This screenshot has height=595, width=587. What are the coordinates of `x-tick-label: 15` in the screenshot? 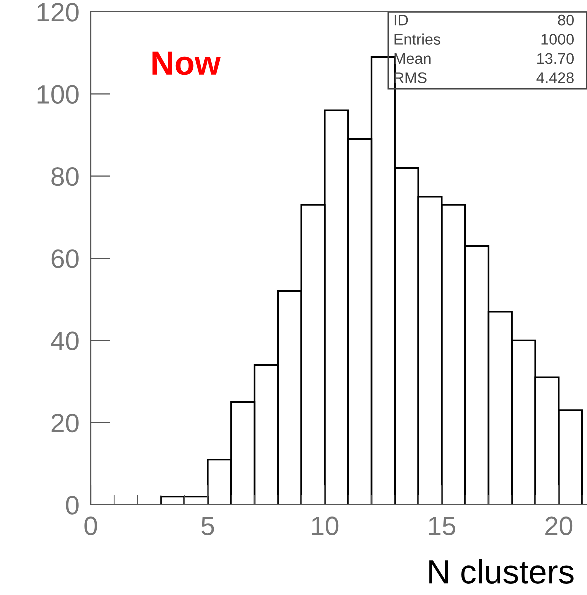 It's located at (442, 526).